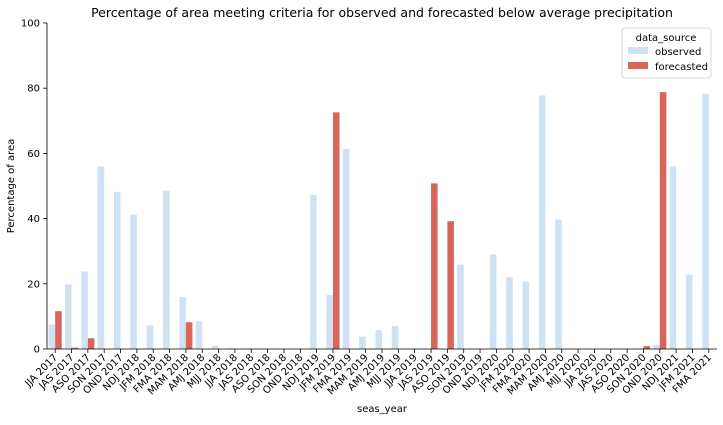 Image resolution: width=723 pixels, height=425 pixels. Describe the element at coordinates (68, 316) in the screenshot. I see `bar-observed-jas-2017` at that location.